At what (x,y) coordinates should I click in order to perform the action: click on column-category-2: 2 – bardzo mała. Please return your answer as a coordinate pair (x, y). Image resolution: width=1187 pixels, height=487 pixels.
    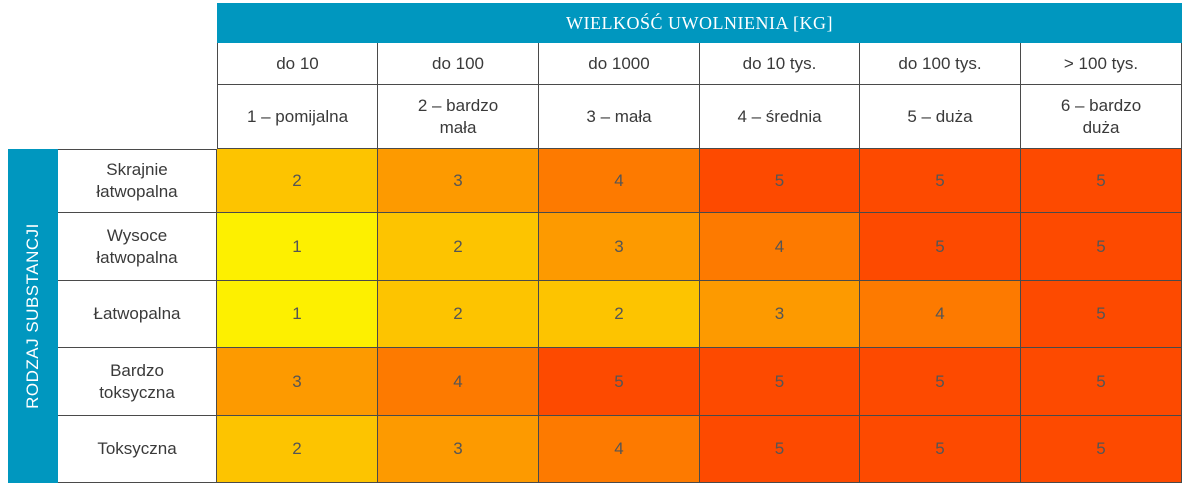
    Looking at the image, I should click on (458, 117).